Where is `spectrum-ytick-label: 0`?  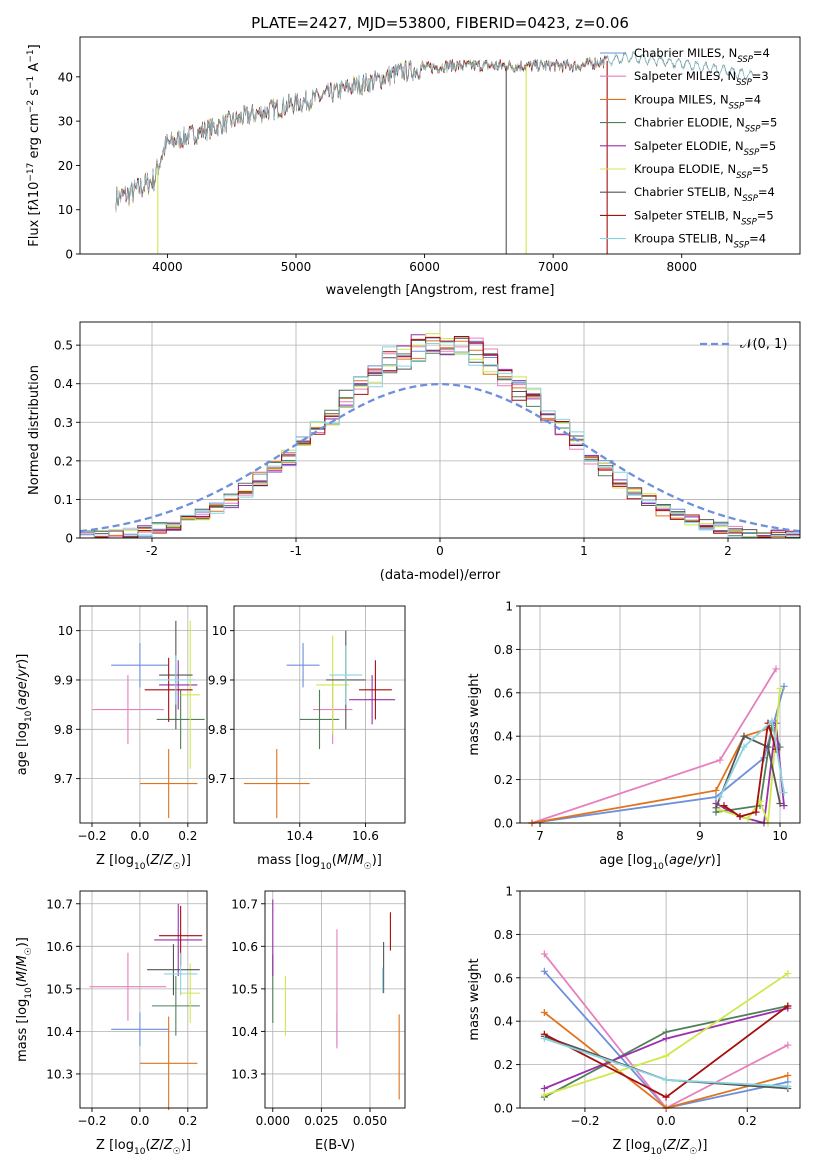 spectrum-ytick-label: 0 is located at coordinates (69, 255).